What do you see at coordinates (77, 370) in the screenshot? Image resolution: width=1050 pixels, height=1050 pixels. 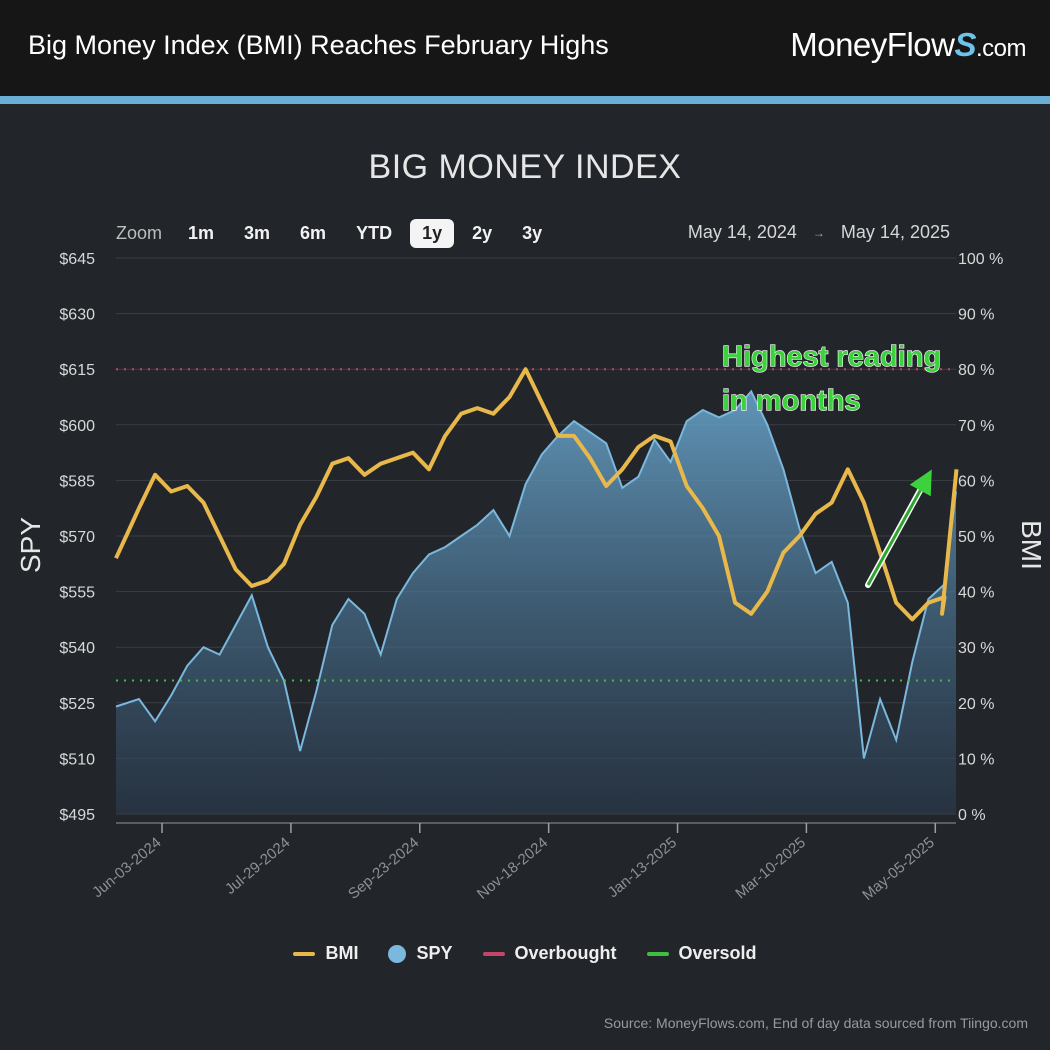 I see `y-left-tick-label: $615` at bounding box center [77, 370].